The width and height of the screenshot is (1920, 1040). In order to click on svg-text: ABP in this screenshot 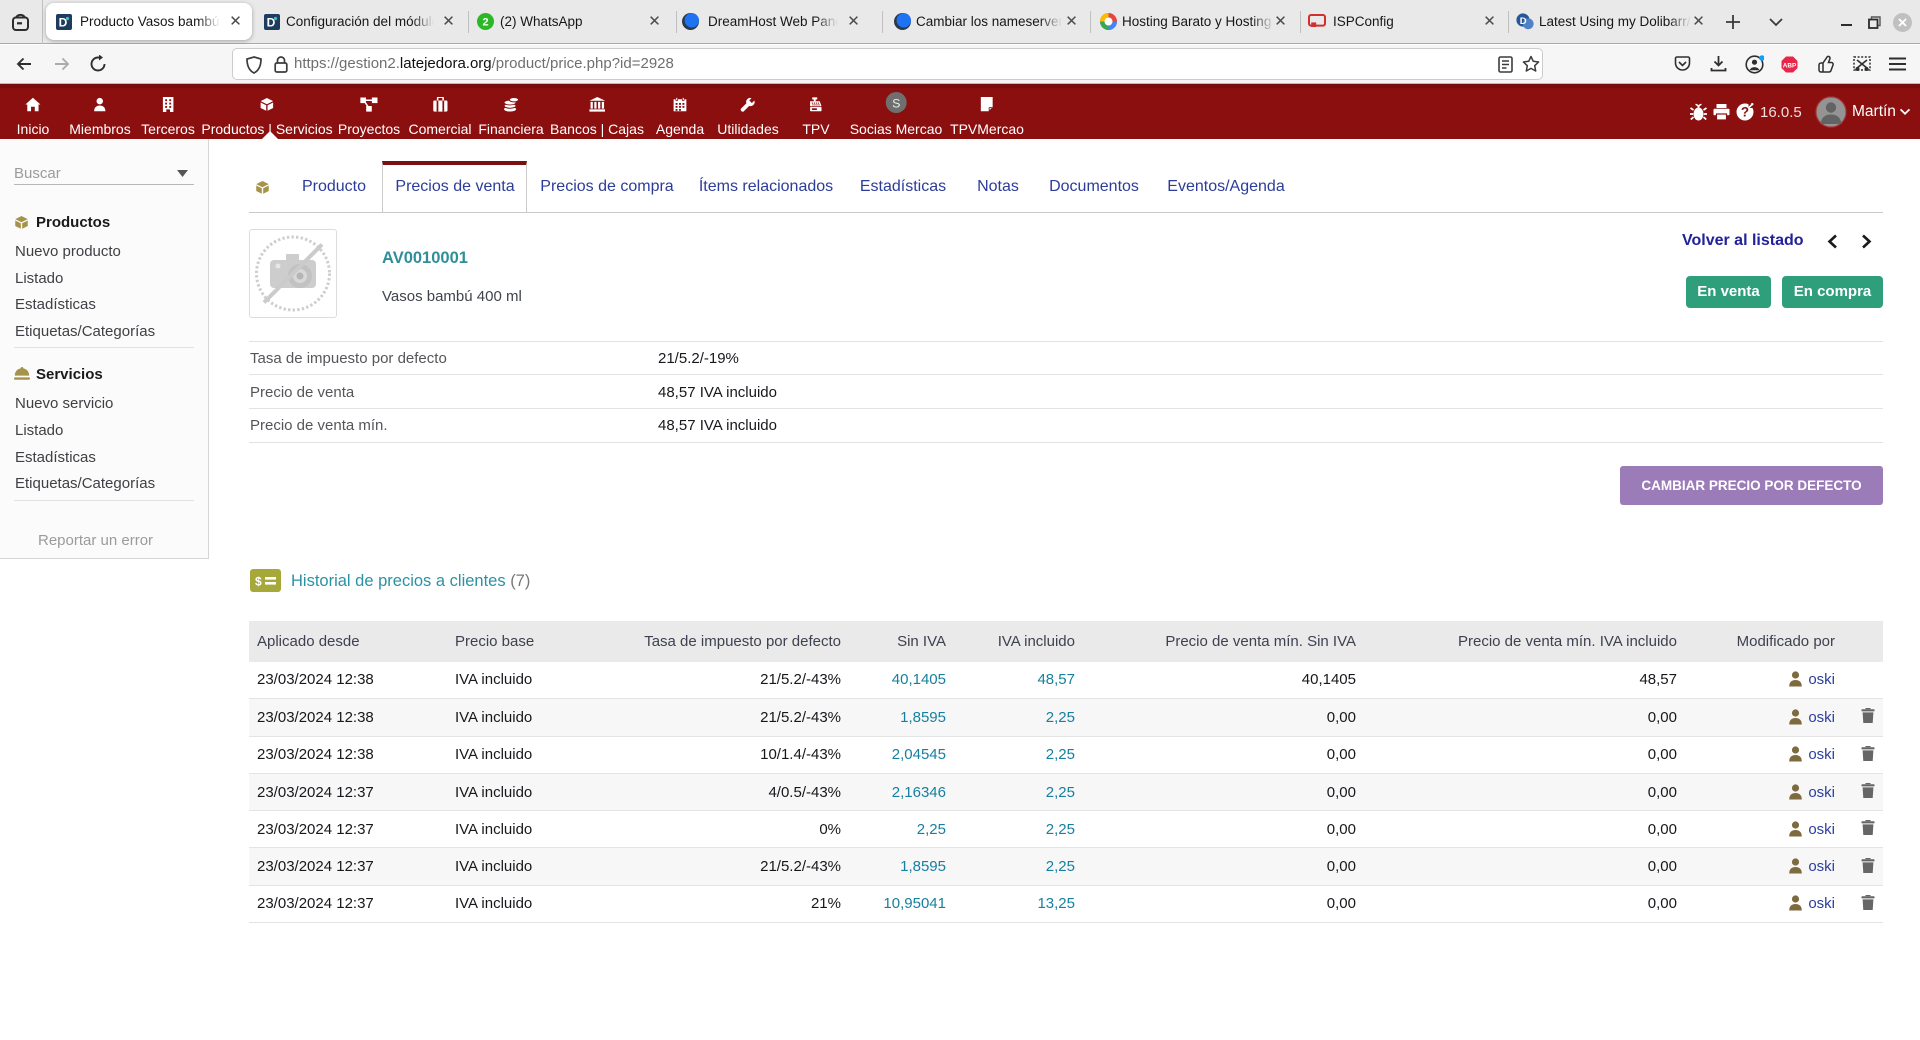, I will do `click(1790, 65)`.